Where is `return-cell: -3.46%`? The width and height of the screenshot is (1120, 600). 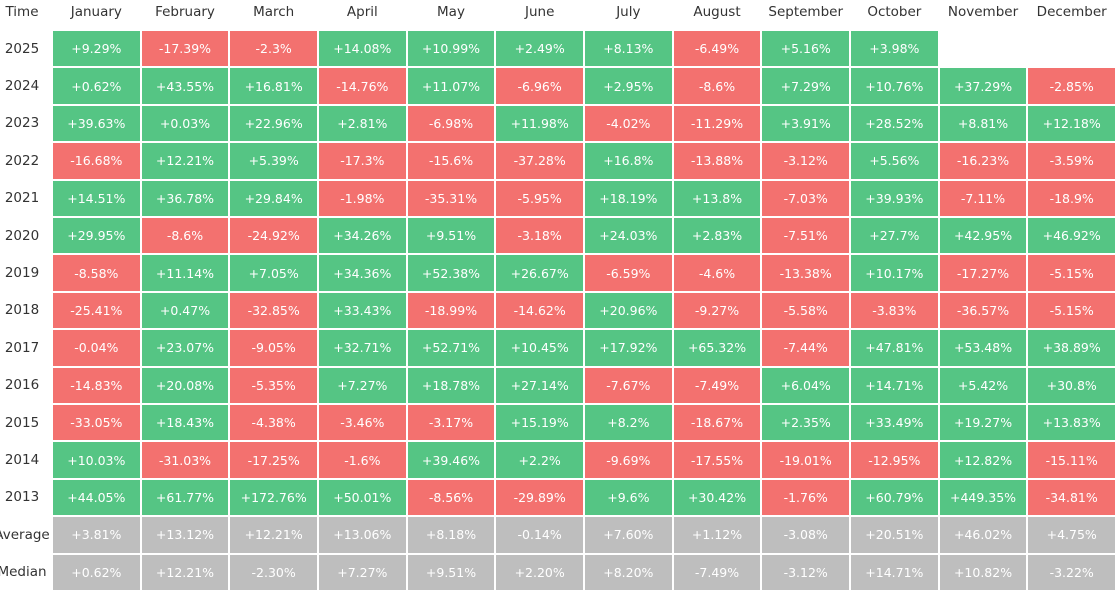
return-cell: -3.46% is located at coordinates (362, 423).